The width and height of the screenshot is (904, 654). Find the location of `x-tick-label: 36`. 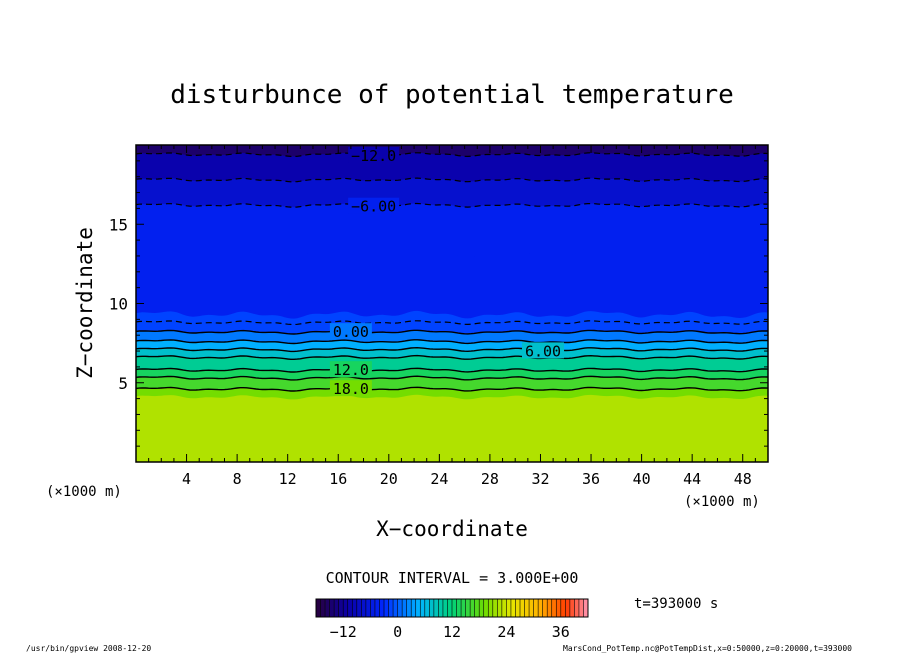

x-tick-label: 36 is located at coordinates (591, 479).